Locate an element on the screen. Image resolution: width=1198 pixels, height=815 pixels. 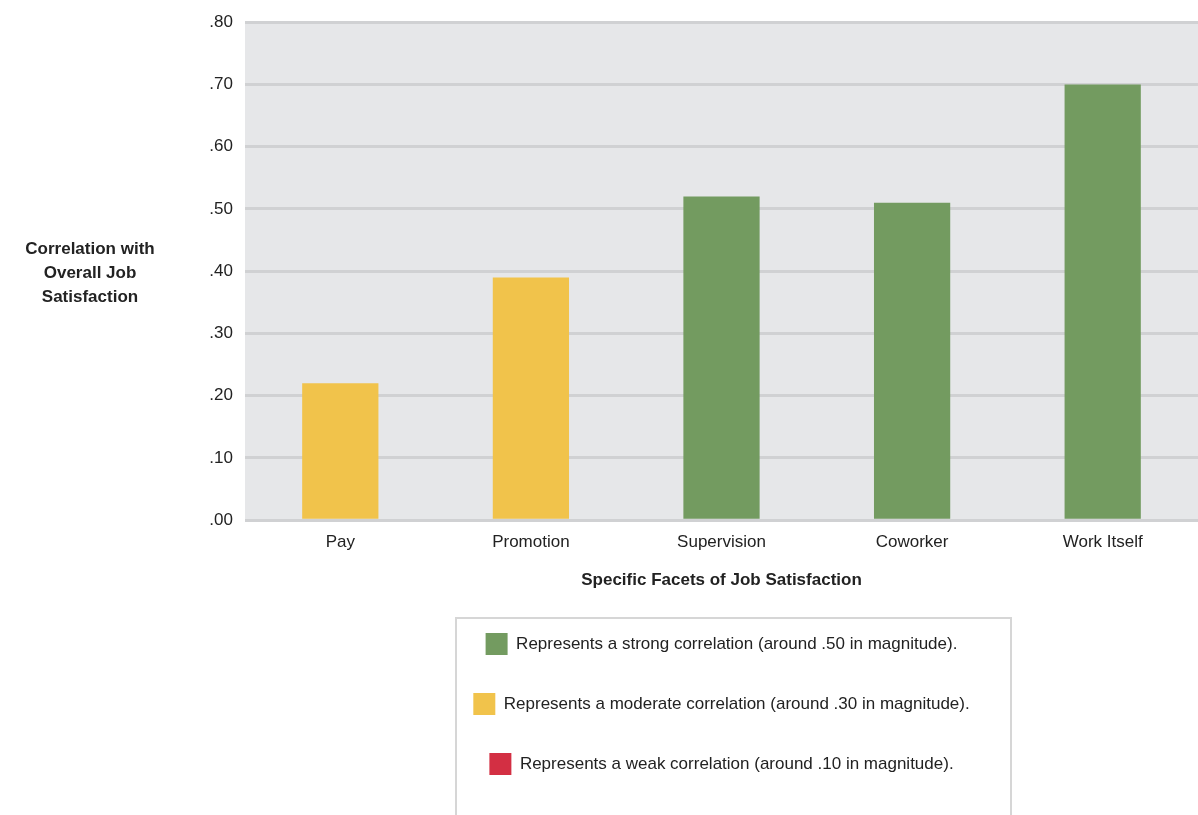
y-tick-label: .20 is located at coordinates (221, 395).